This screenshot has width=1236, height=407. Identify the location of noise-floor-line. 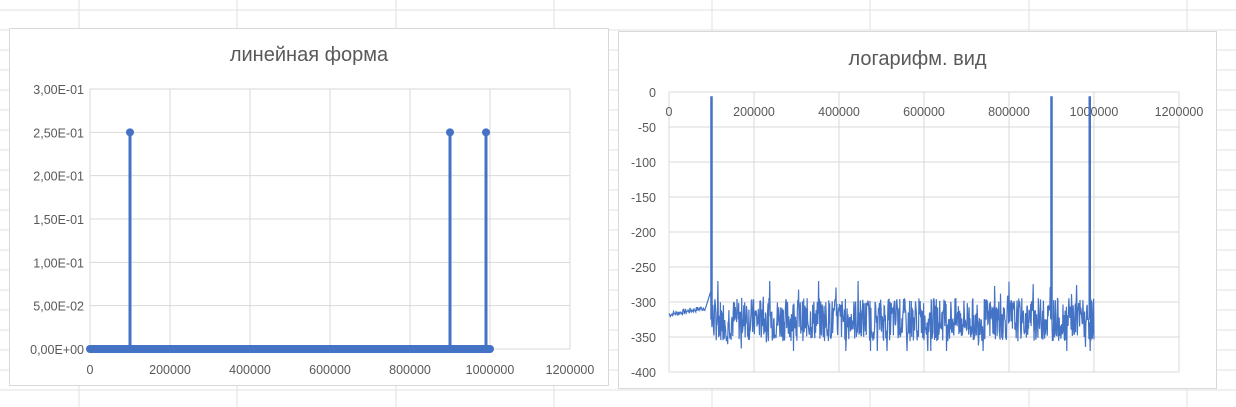
(881, 316).